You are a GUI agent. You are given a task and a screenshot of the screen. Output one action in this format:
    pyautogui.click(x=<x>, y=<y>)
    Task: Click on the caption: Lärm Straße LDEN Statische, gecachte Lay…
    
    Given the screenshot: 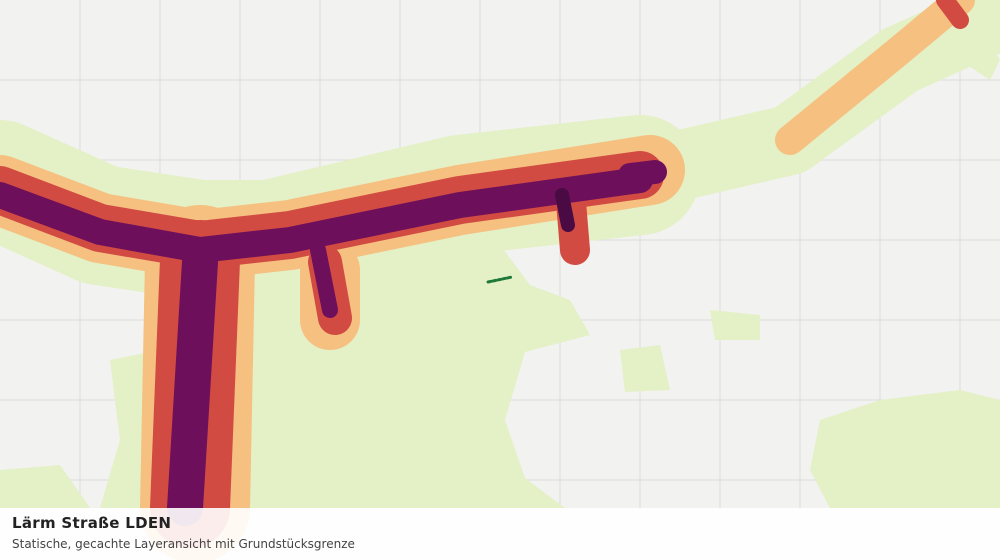 What is the action you would take?
    pyautogui.click(x=500, y=534)
    